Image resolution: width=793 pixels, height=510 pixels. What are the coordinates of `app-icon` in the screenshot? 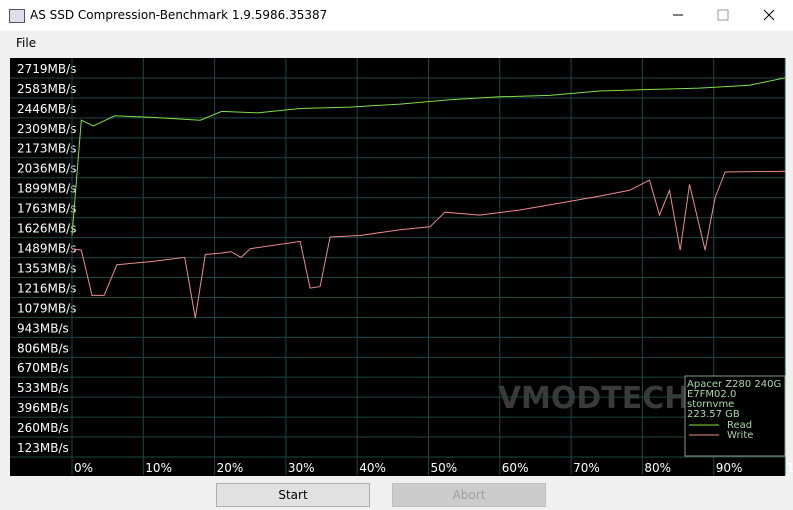 It's located at (17, 16).